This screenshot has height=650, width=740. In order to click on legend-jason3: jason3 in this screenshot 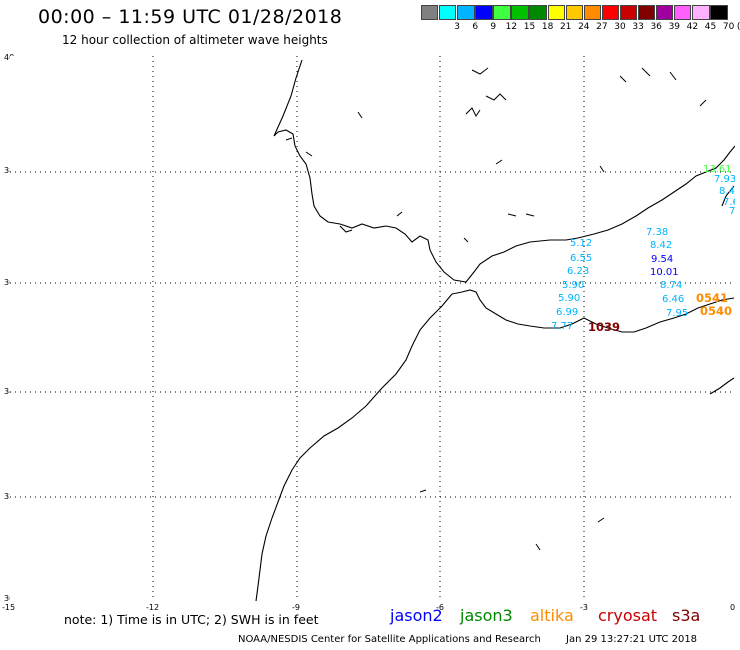, I will do `click(486, 615)`.